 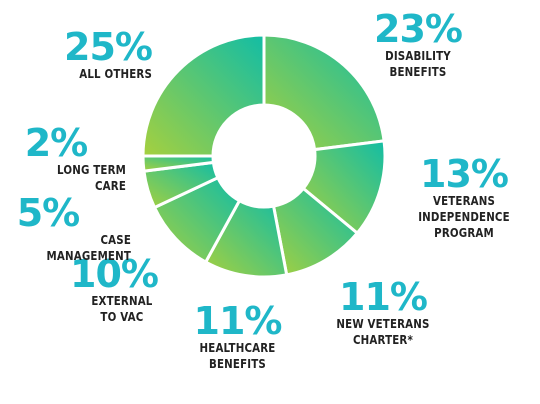 I want to click on label-all-others: 25% ALL OTHERS, so click(x=102, y=53).